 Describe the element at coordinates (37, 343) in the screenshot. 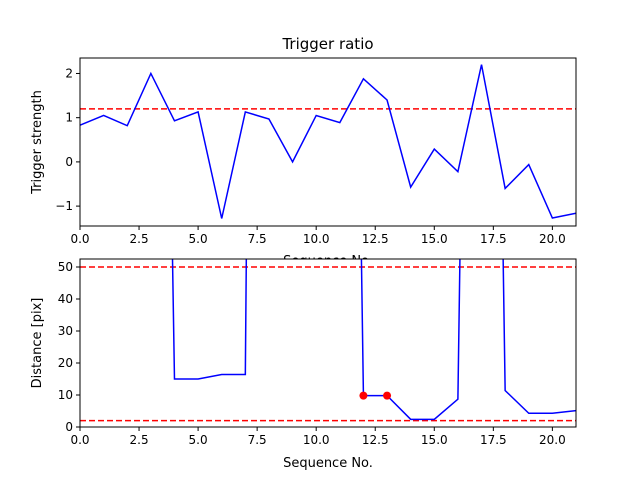

I see `bottom-ylabel: Distance [pix]` at that location.